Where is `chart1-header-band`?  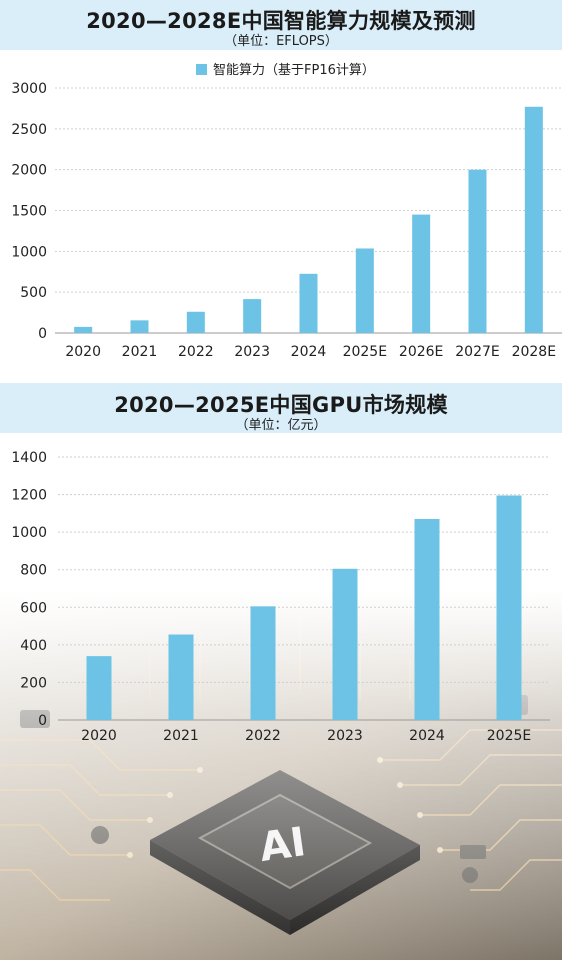
chart1-header-band is located at coordinates (281, 25).